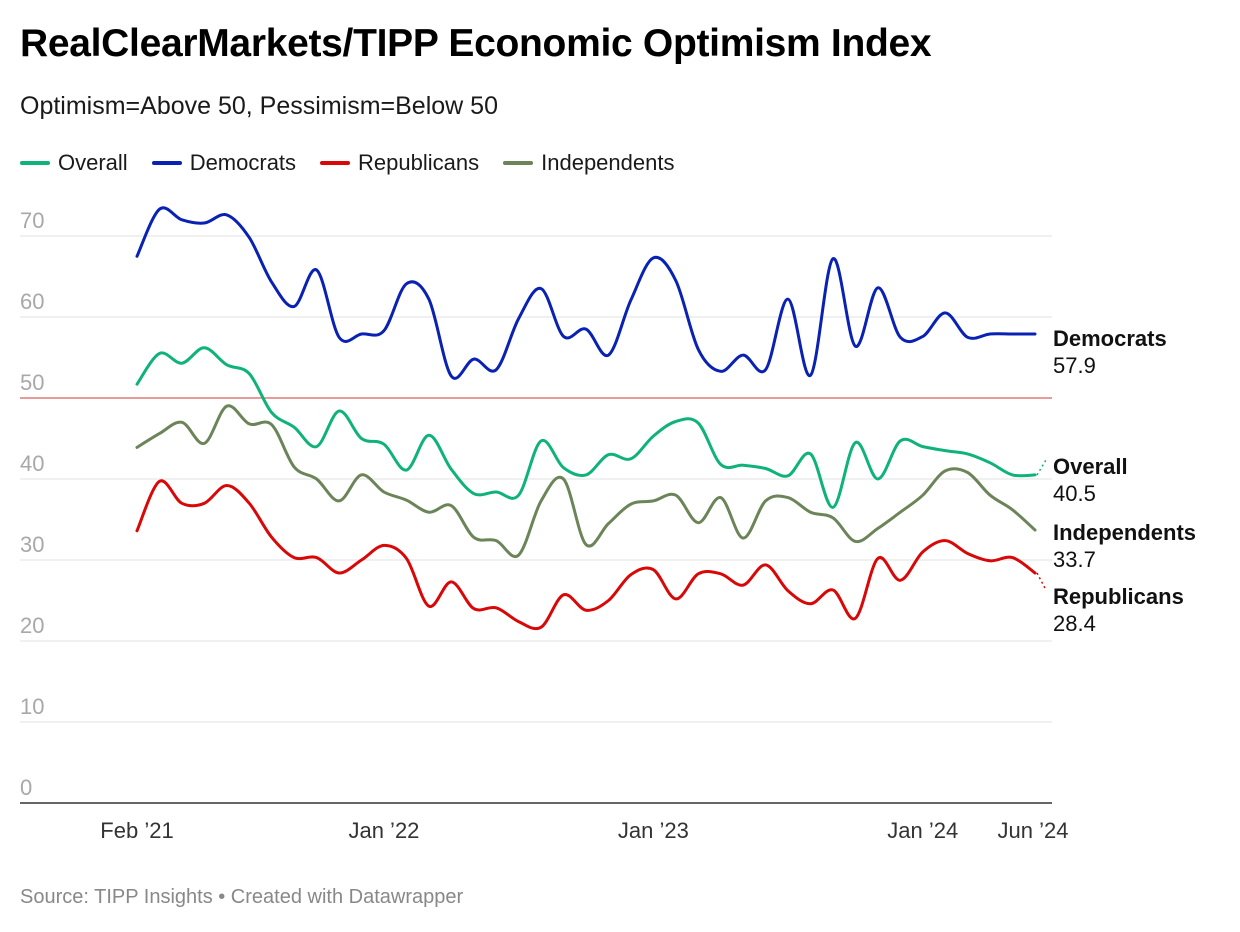 Image resolution: width=1240 pixels, height=932 pixels. Describe the element at coordinates (1074, 493) in the screenshot. I see `end-label-value-overall: 40.5` at that location.